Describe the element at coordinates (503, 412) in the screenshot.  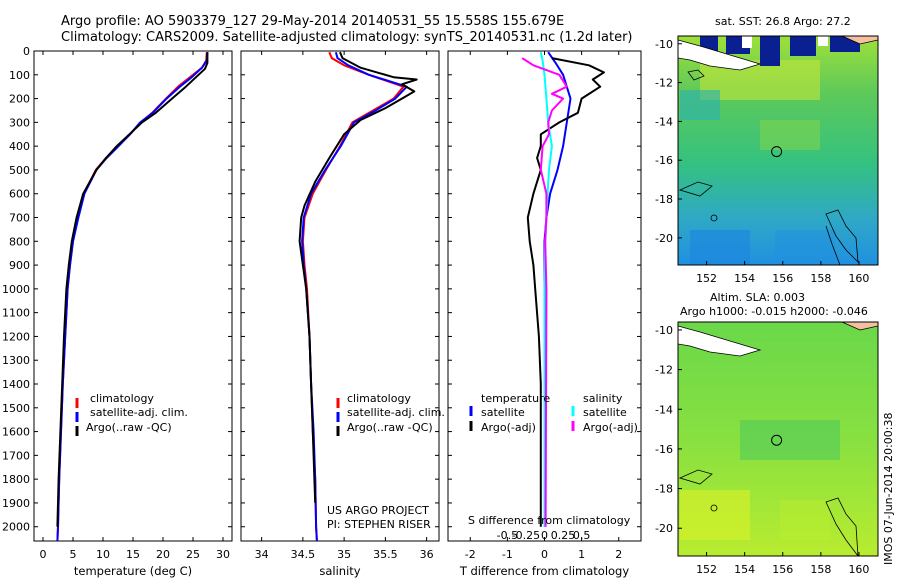
I see `legend-label-temperature-satellite: satellite` at that location.